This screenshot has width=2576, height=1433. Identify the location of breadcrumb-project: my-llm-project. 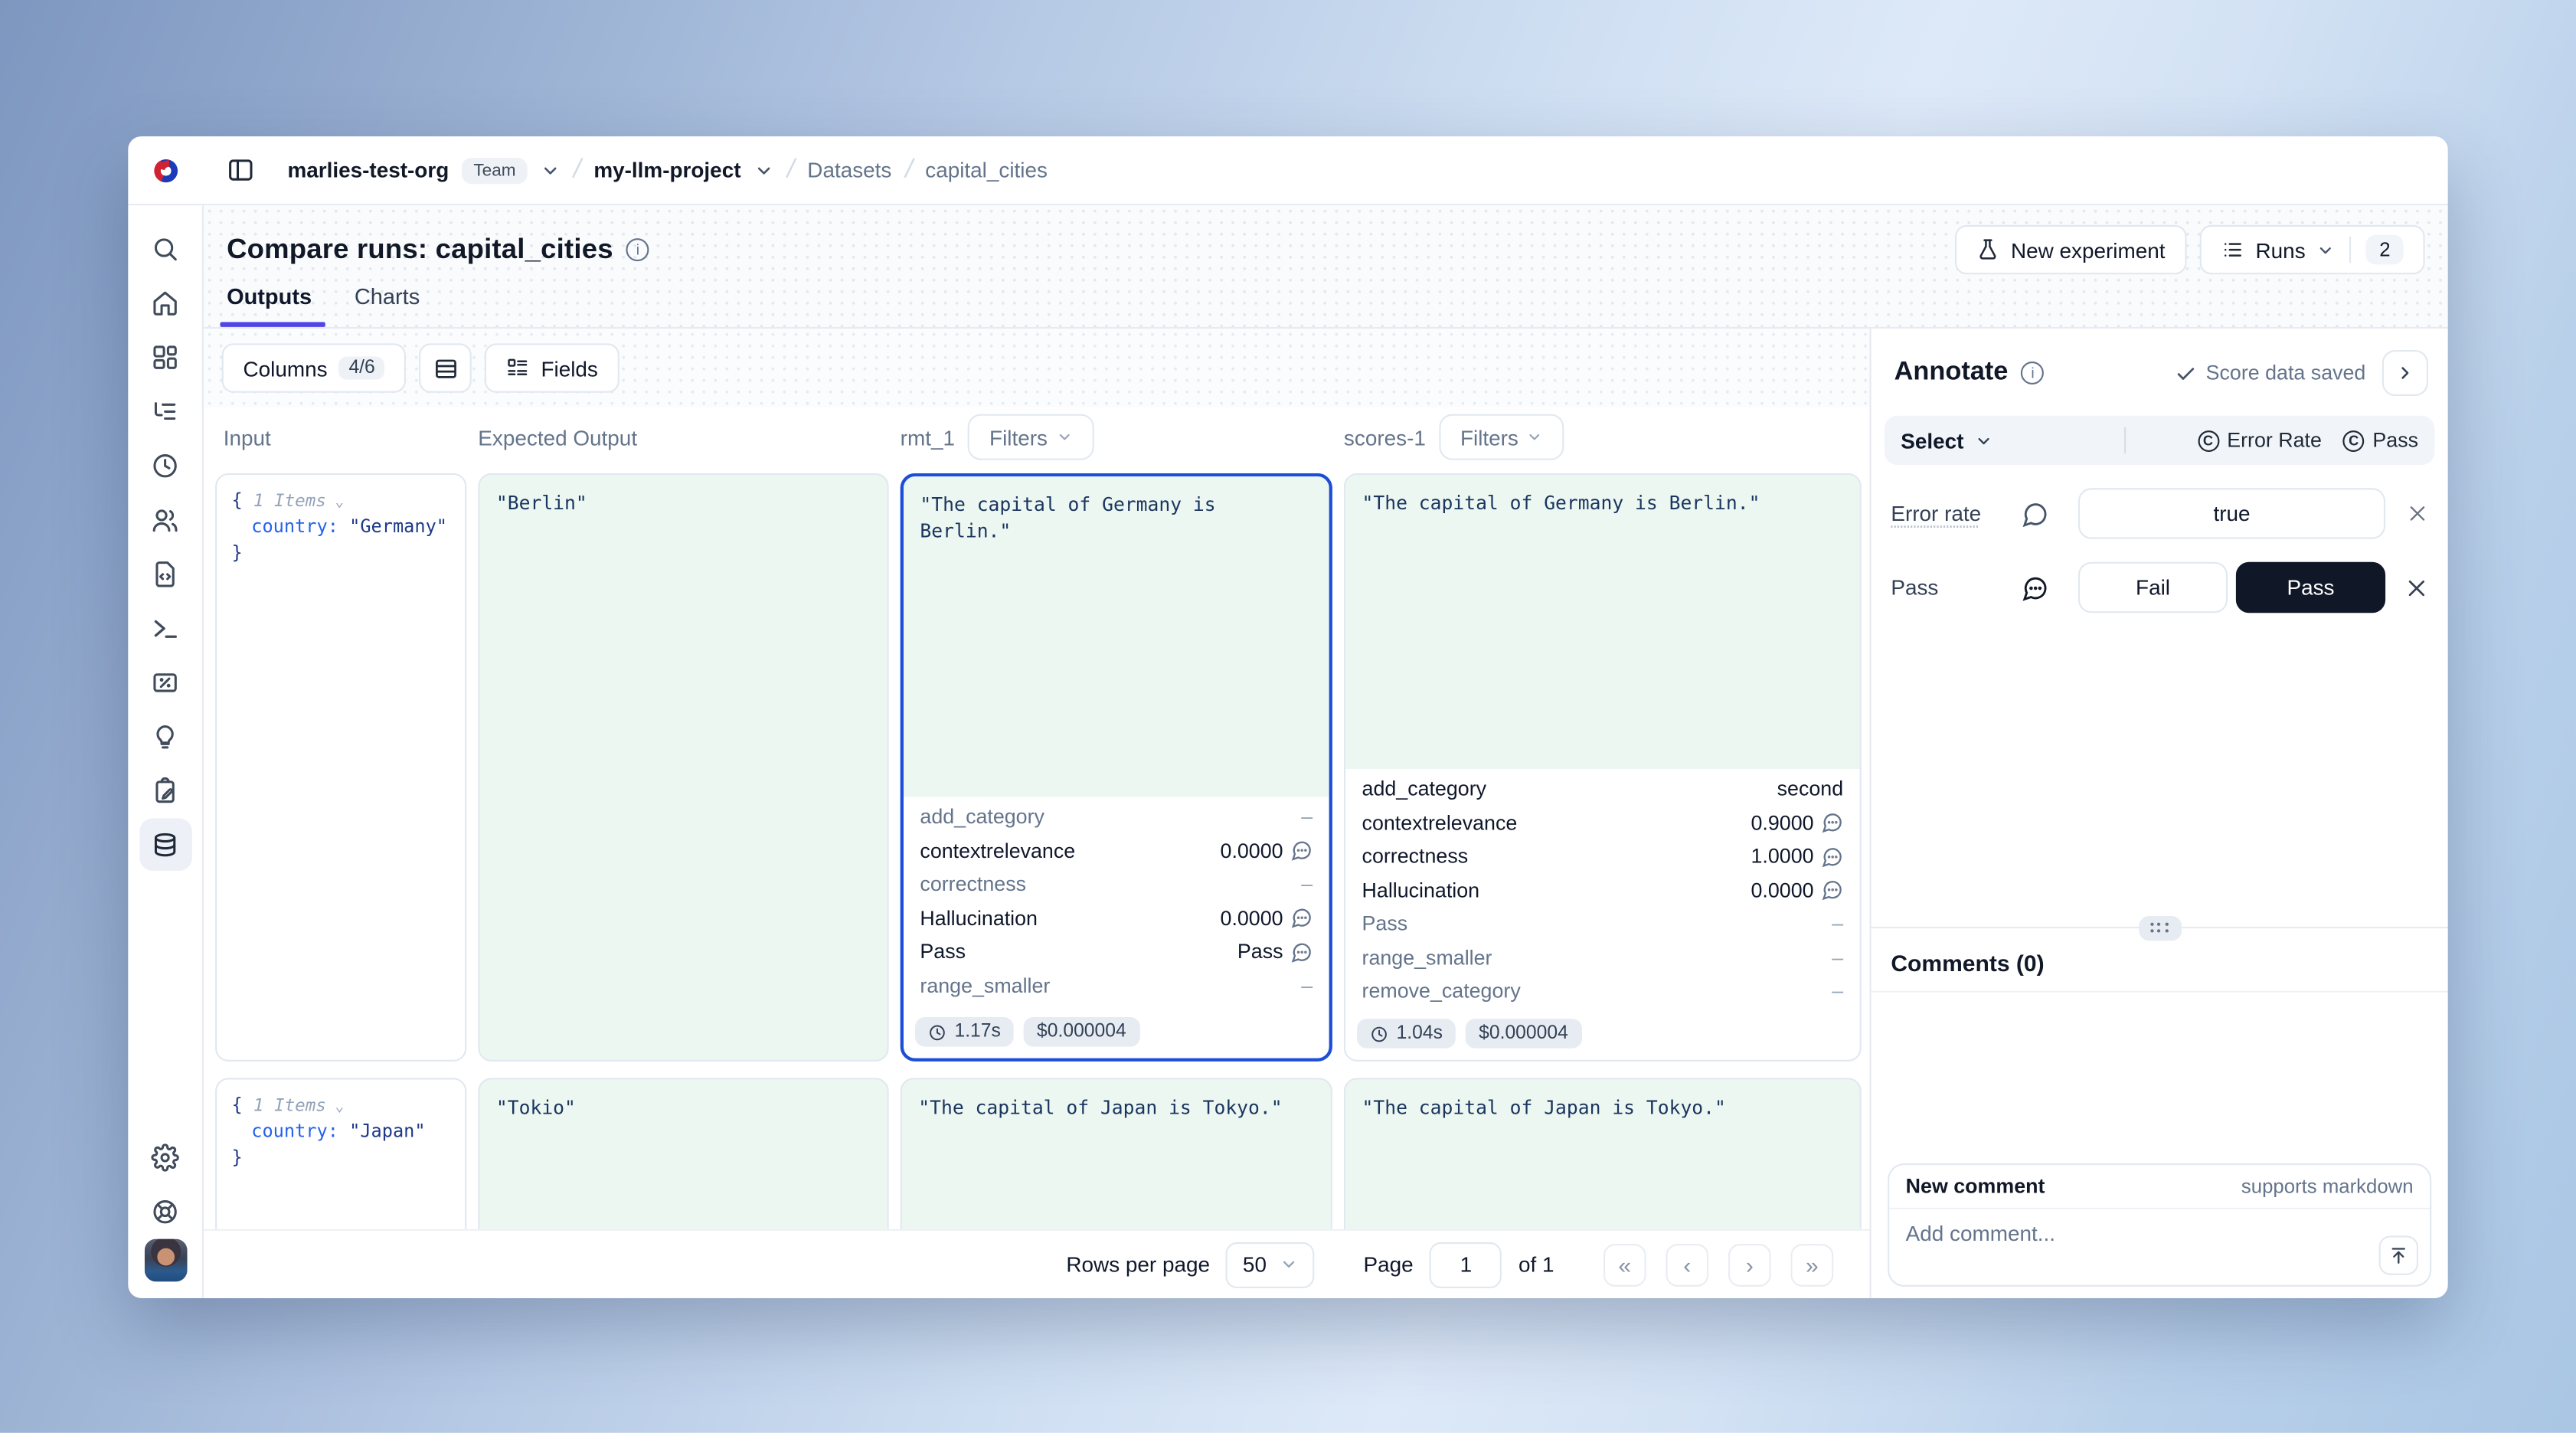
(667, 170).